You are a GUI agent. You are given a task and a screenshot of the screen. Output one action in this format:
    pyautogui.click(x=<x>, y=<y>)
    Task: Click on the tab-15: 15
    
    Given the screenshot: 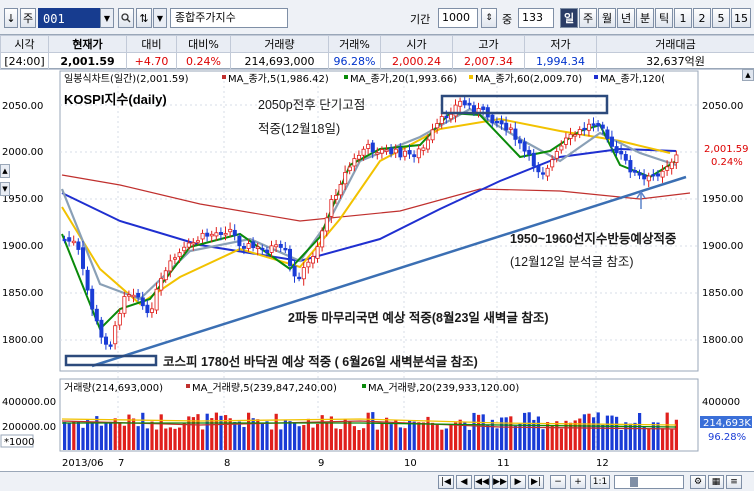 What is the action you would take?
    pyautogui.click(x=741, y=18)
    